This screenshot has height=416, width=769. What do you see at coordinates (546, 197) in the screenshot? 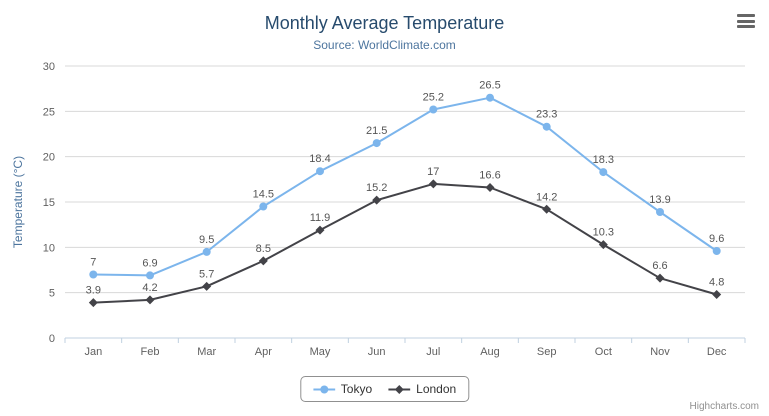
I see `data-label: 14.2` at bounding box center [546, 197].